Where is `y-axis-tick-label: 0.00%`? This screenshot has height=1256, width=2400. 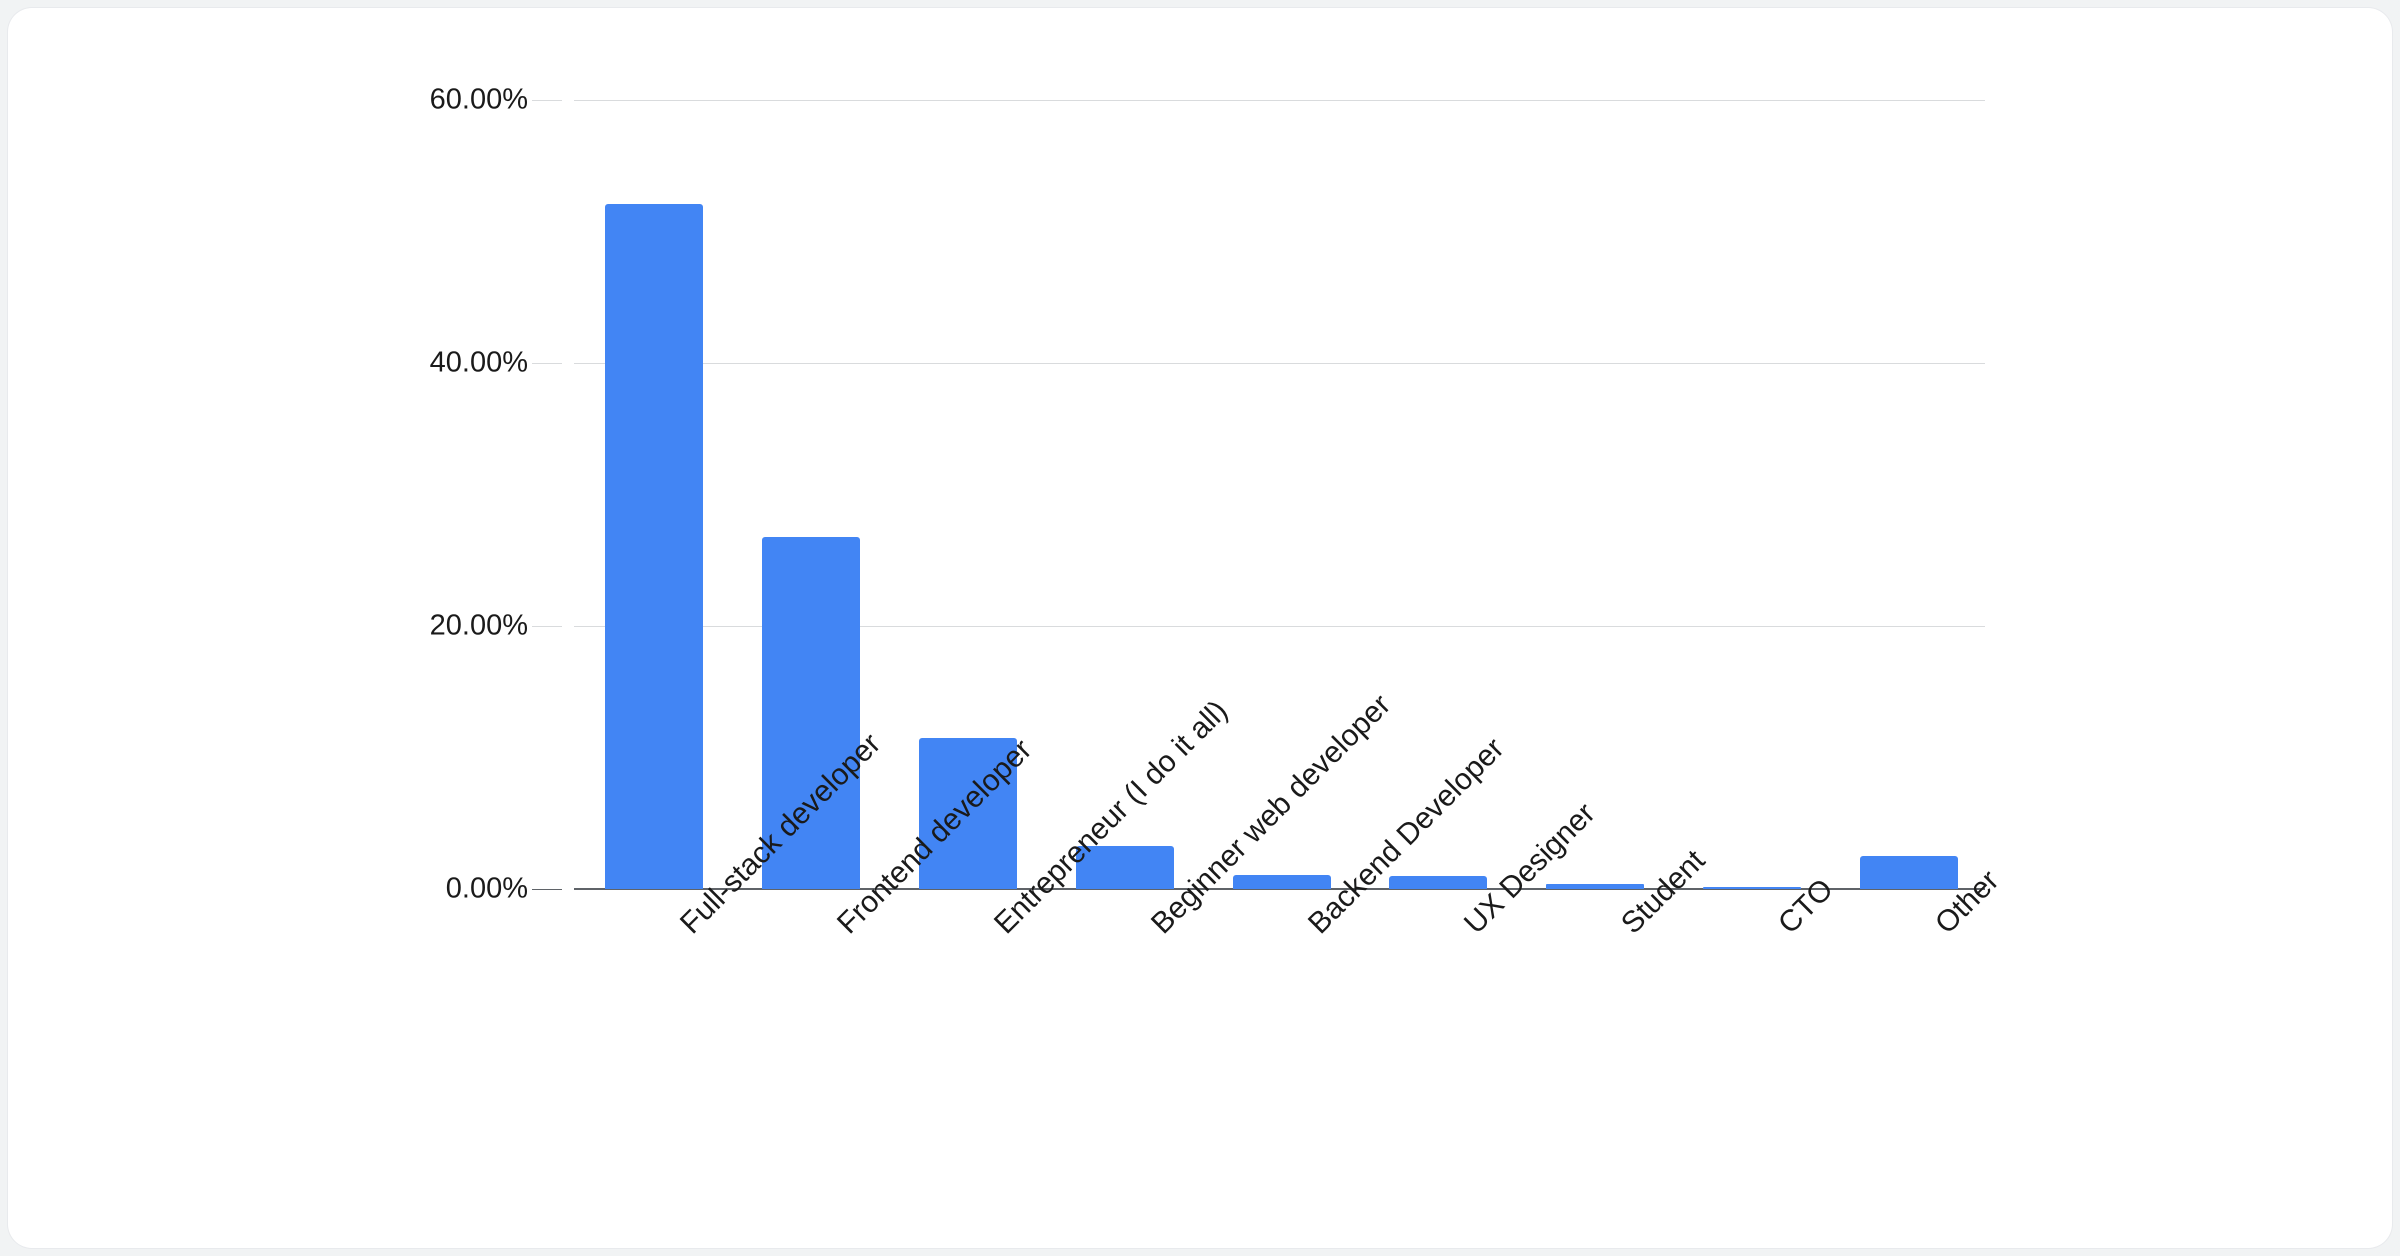
y-axis-tick-label: 0.00% is located at coordinates (486, 888).